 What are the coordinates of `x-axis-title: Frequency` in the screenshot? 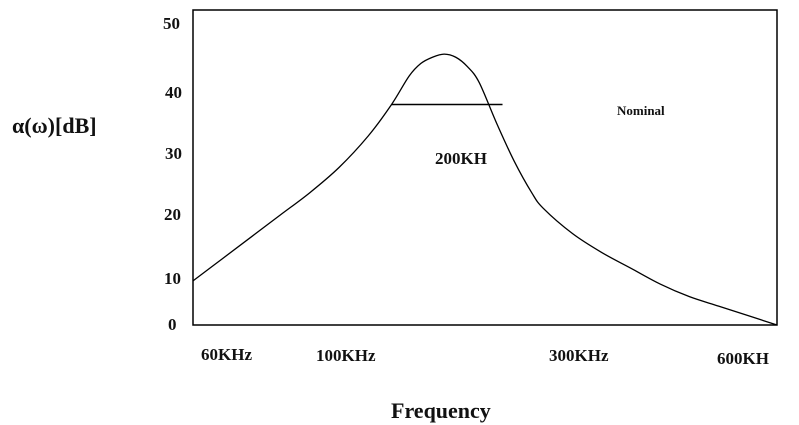 It's located at (441, 410).